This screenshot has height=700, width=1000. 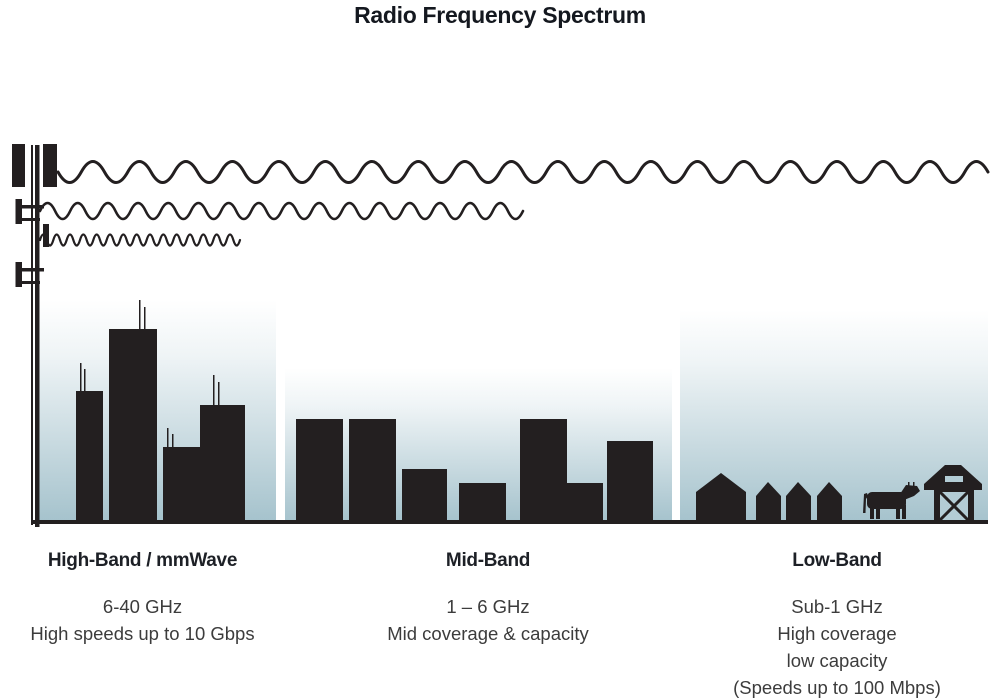 What do you see at coordinates (837, 633) in the screenshot?
I see `band-detail-line: High coverage` at bounding box center [837, 633].